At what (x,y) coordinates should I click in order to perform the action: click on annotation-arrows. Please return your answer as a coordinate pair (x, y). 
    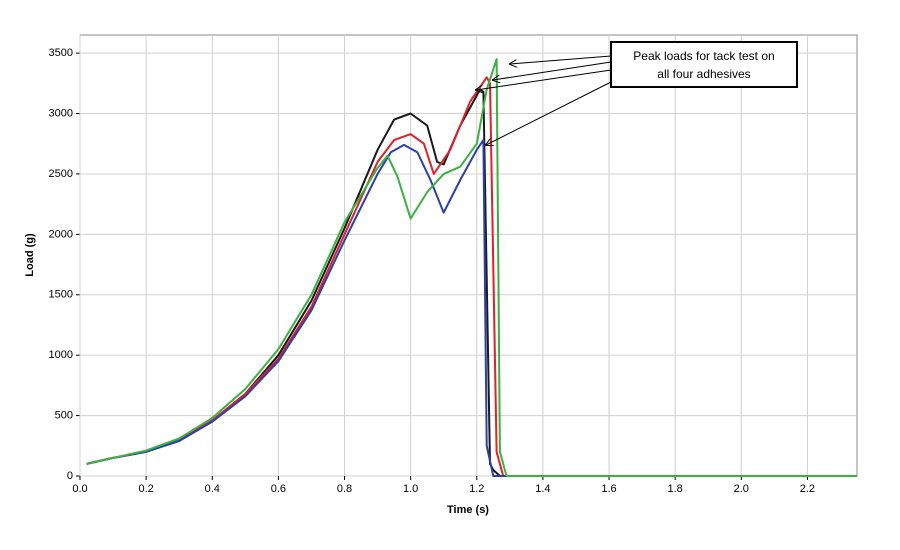
    Looking at the image, I should click on (544, 100).